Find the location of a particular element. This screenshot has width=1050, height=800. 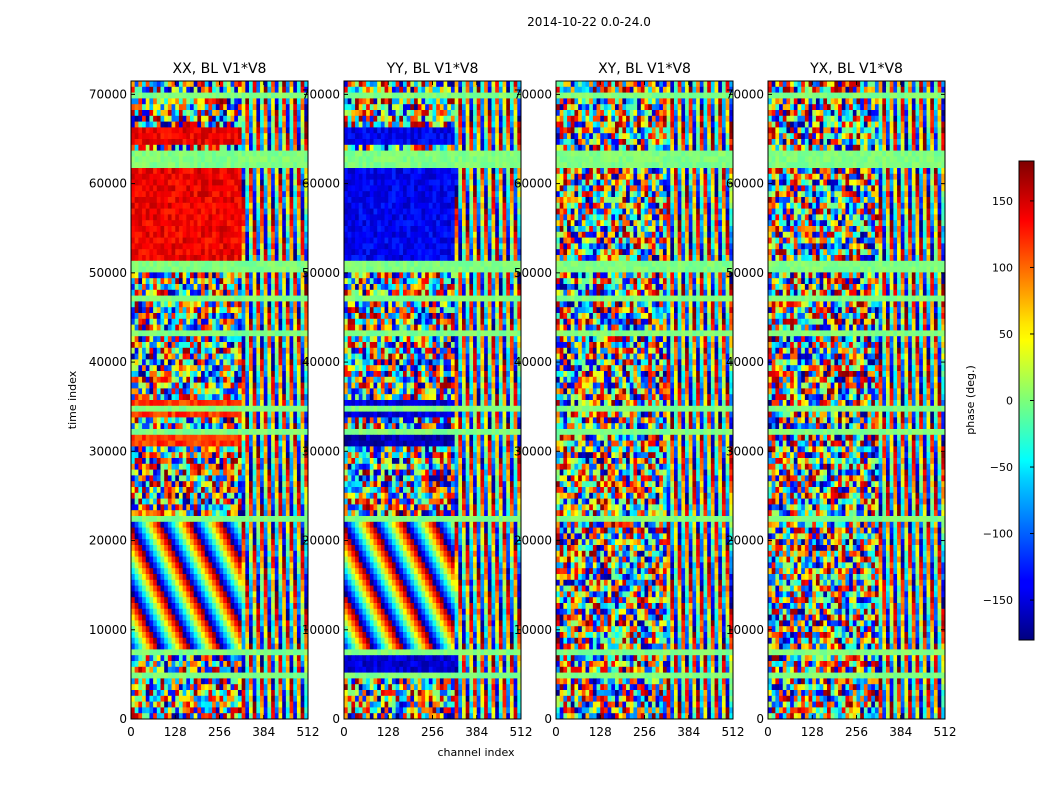

x-axis-label: channel index is located at coordinates (476, 752).